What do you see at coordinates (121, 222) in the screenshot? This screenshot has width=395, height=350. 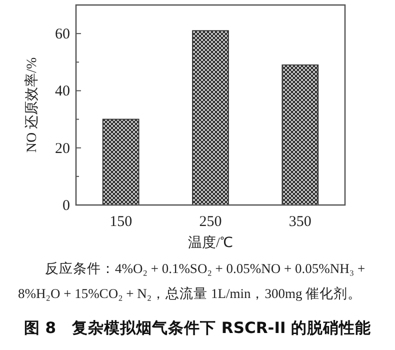 I see `x-tick-label: 150` at bounding box center [121, 222].